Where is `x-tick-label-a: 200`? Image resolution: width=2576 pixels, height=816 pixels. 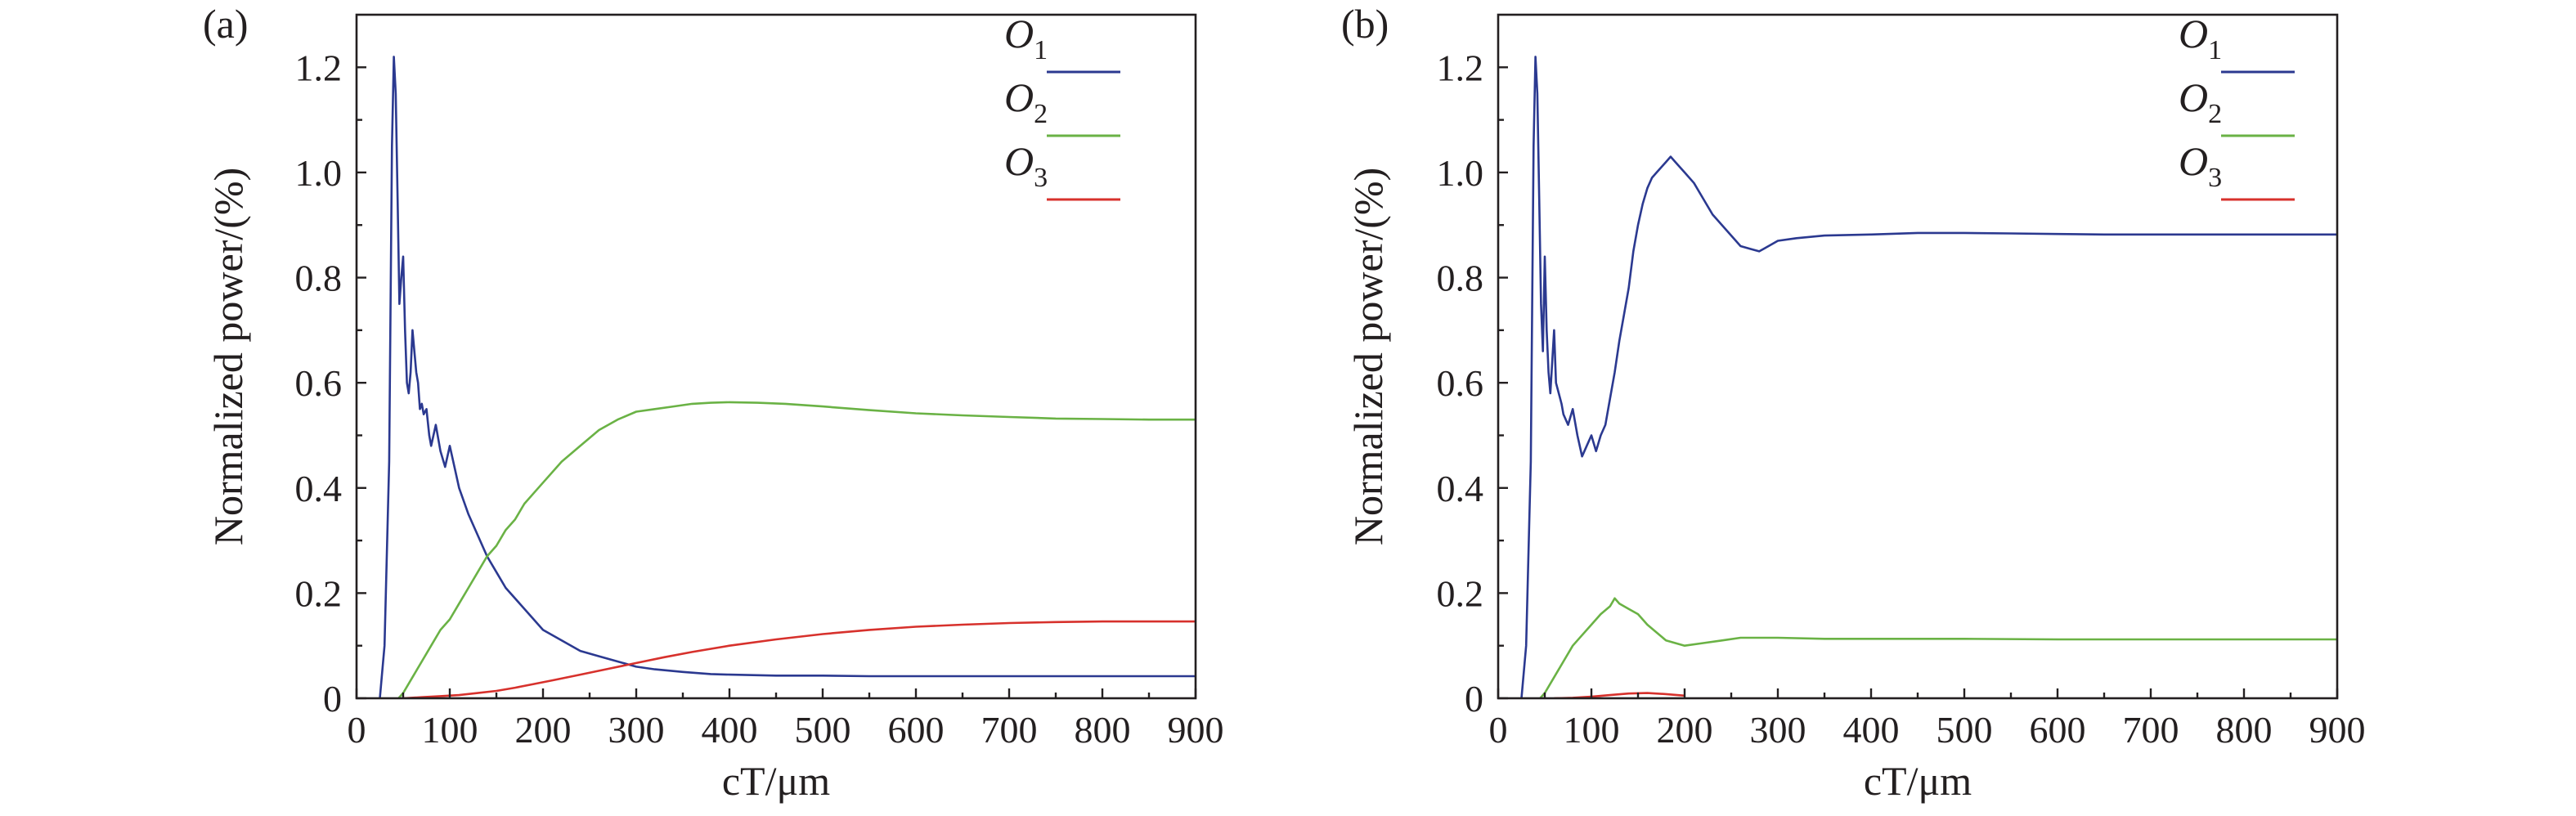 x-tick-label-a: 200 is located at coordinates (543, 730).